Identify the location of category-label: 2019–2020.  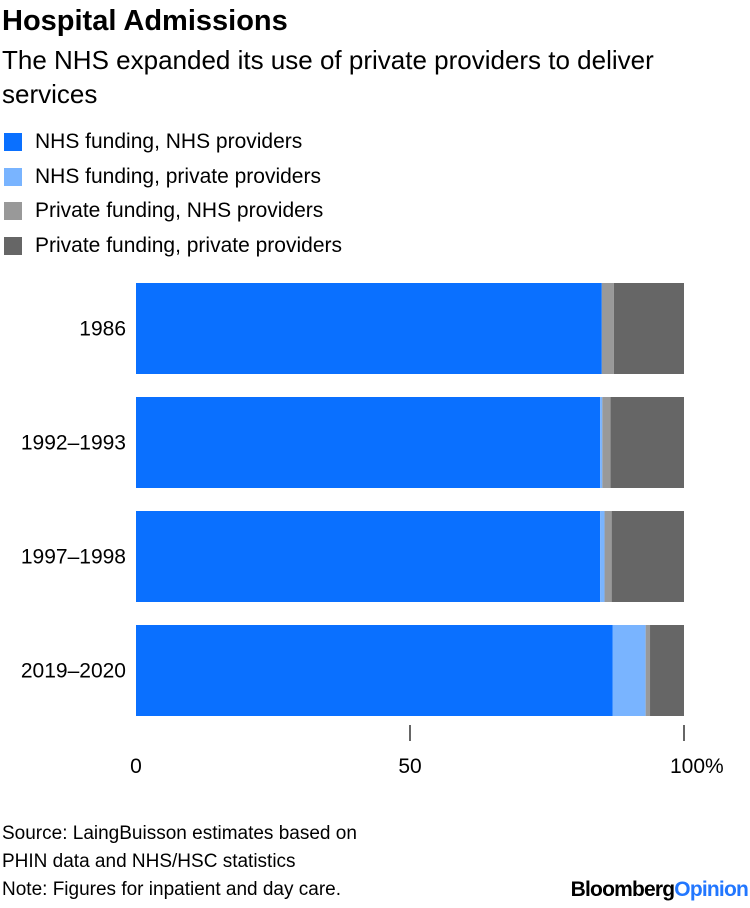
(73, 671).